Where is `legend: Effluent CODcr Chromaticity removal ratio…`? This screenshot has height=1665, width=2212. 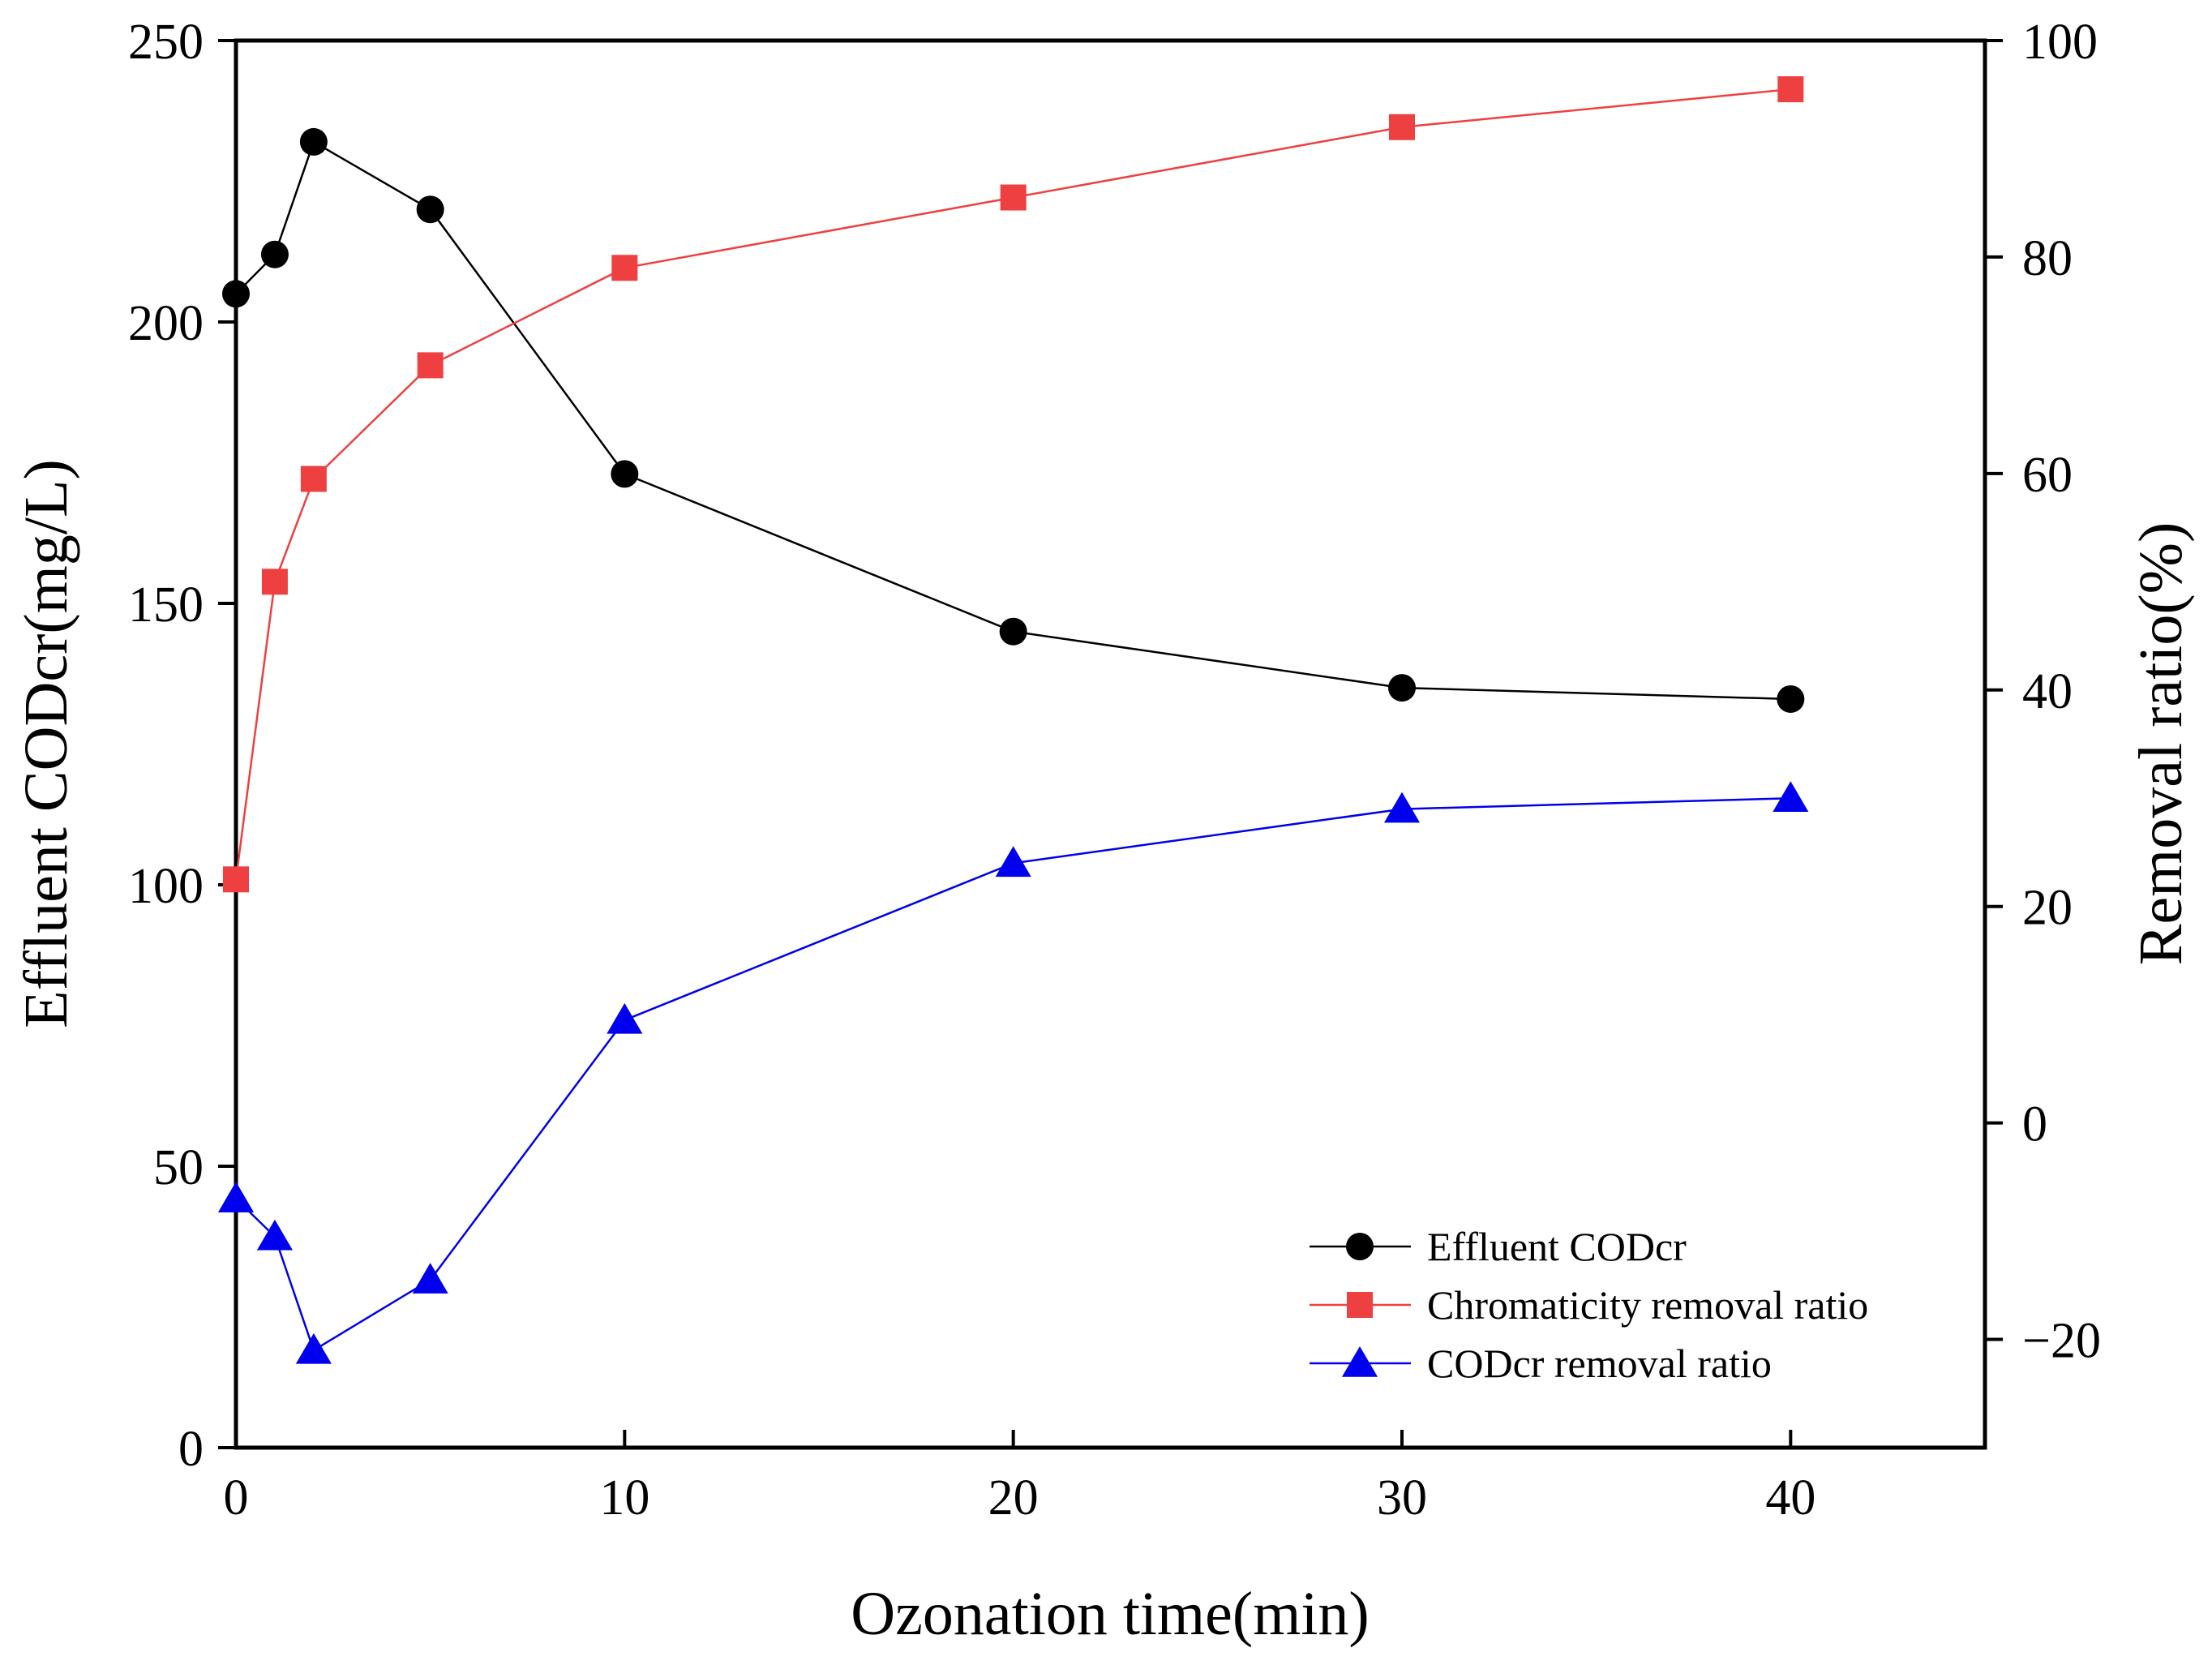 legend: Effluent CODcr Chromaticity removal ratio… is located at coordinates (1589, 1305).